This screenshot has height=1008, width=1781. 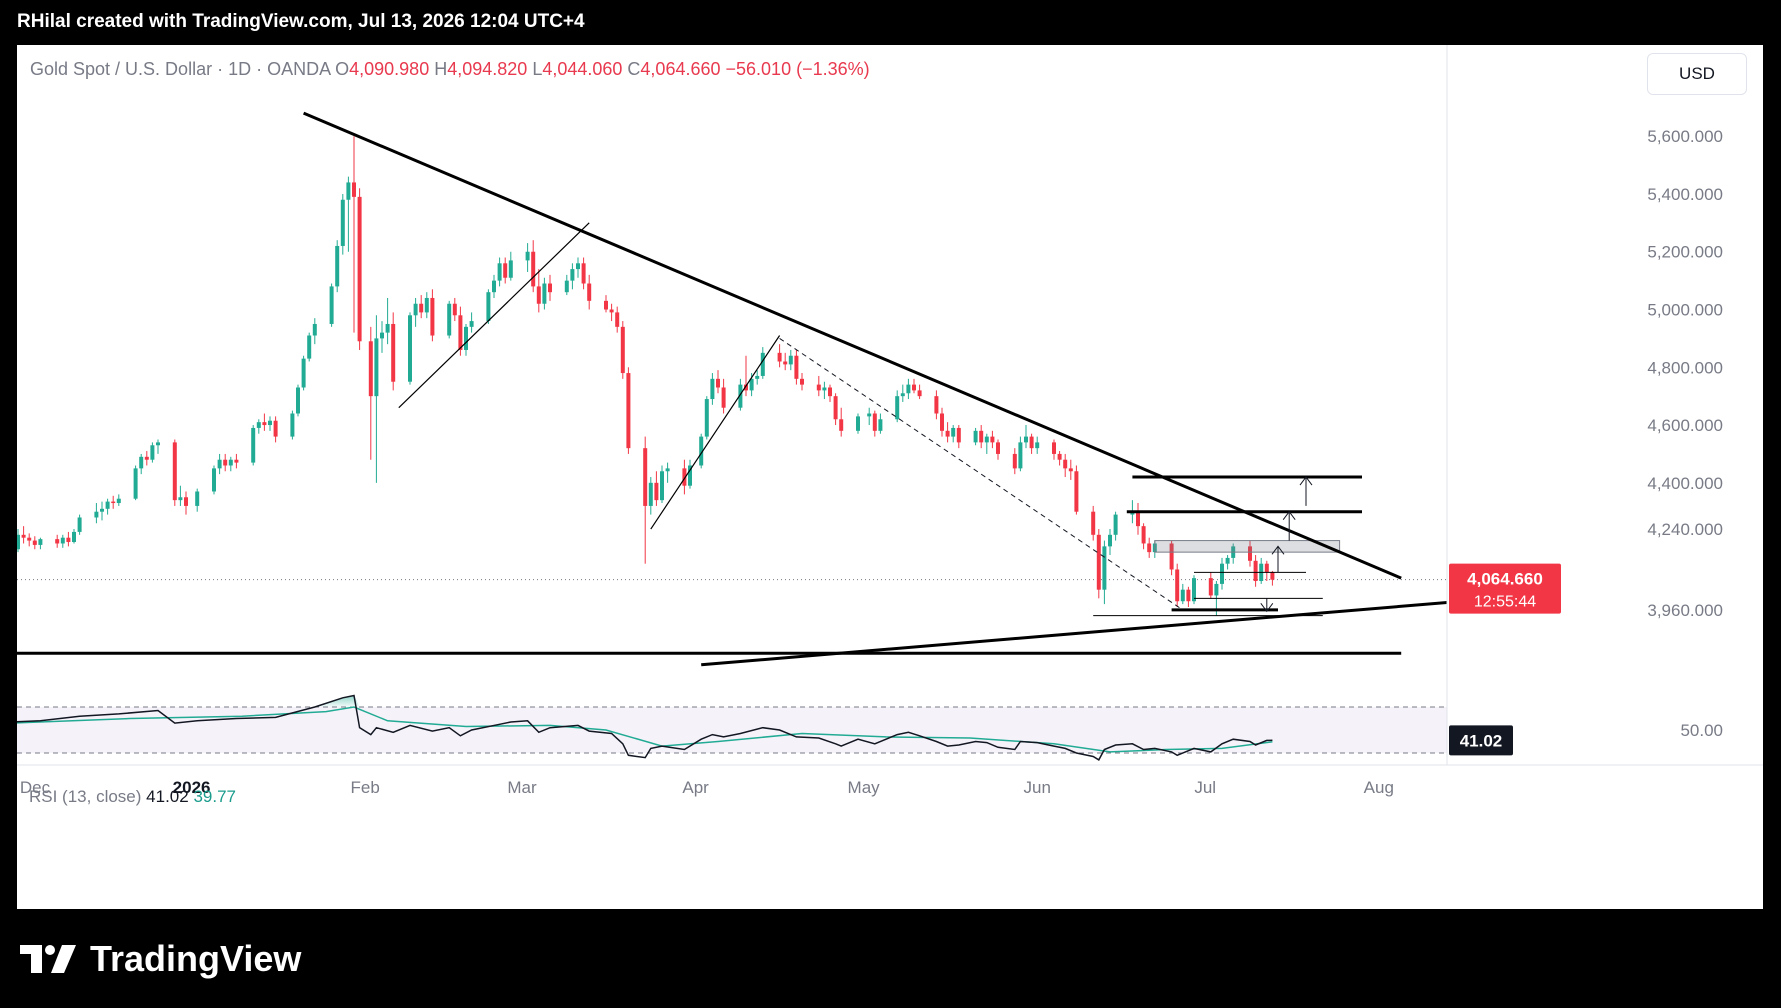 What do you see at coordinates (48, 959) in the screenshot?
I see `tradingview-logo-icon` at bounding box center [48, 959].